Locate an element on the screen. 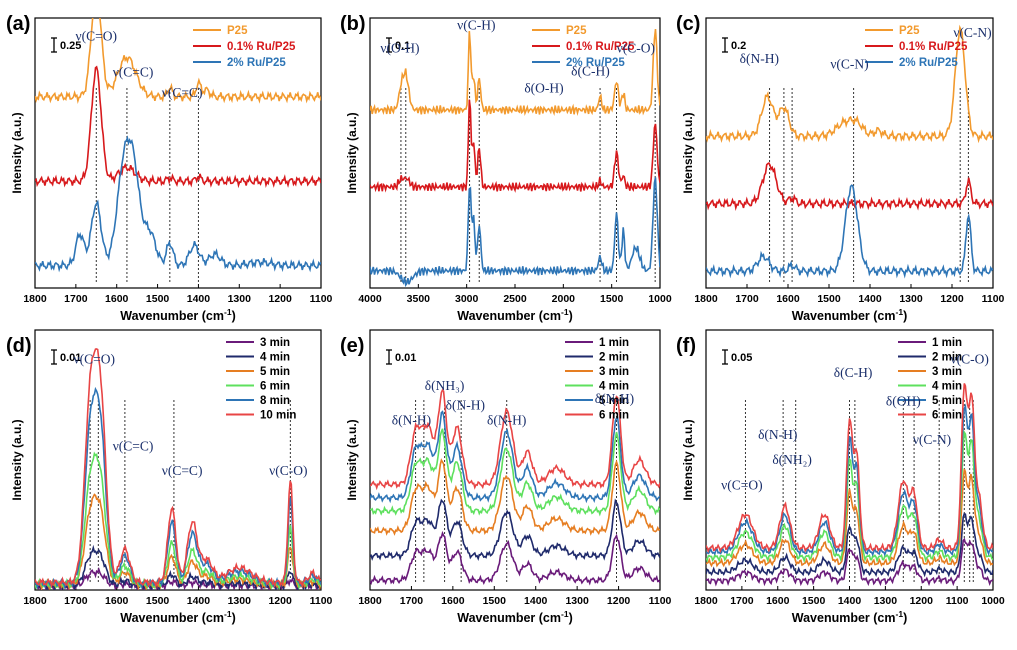  band-annotation: δ(O-H) is located at coordinates (543, 88).